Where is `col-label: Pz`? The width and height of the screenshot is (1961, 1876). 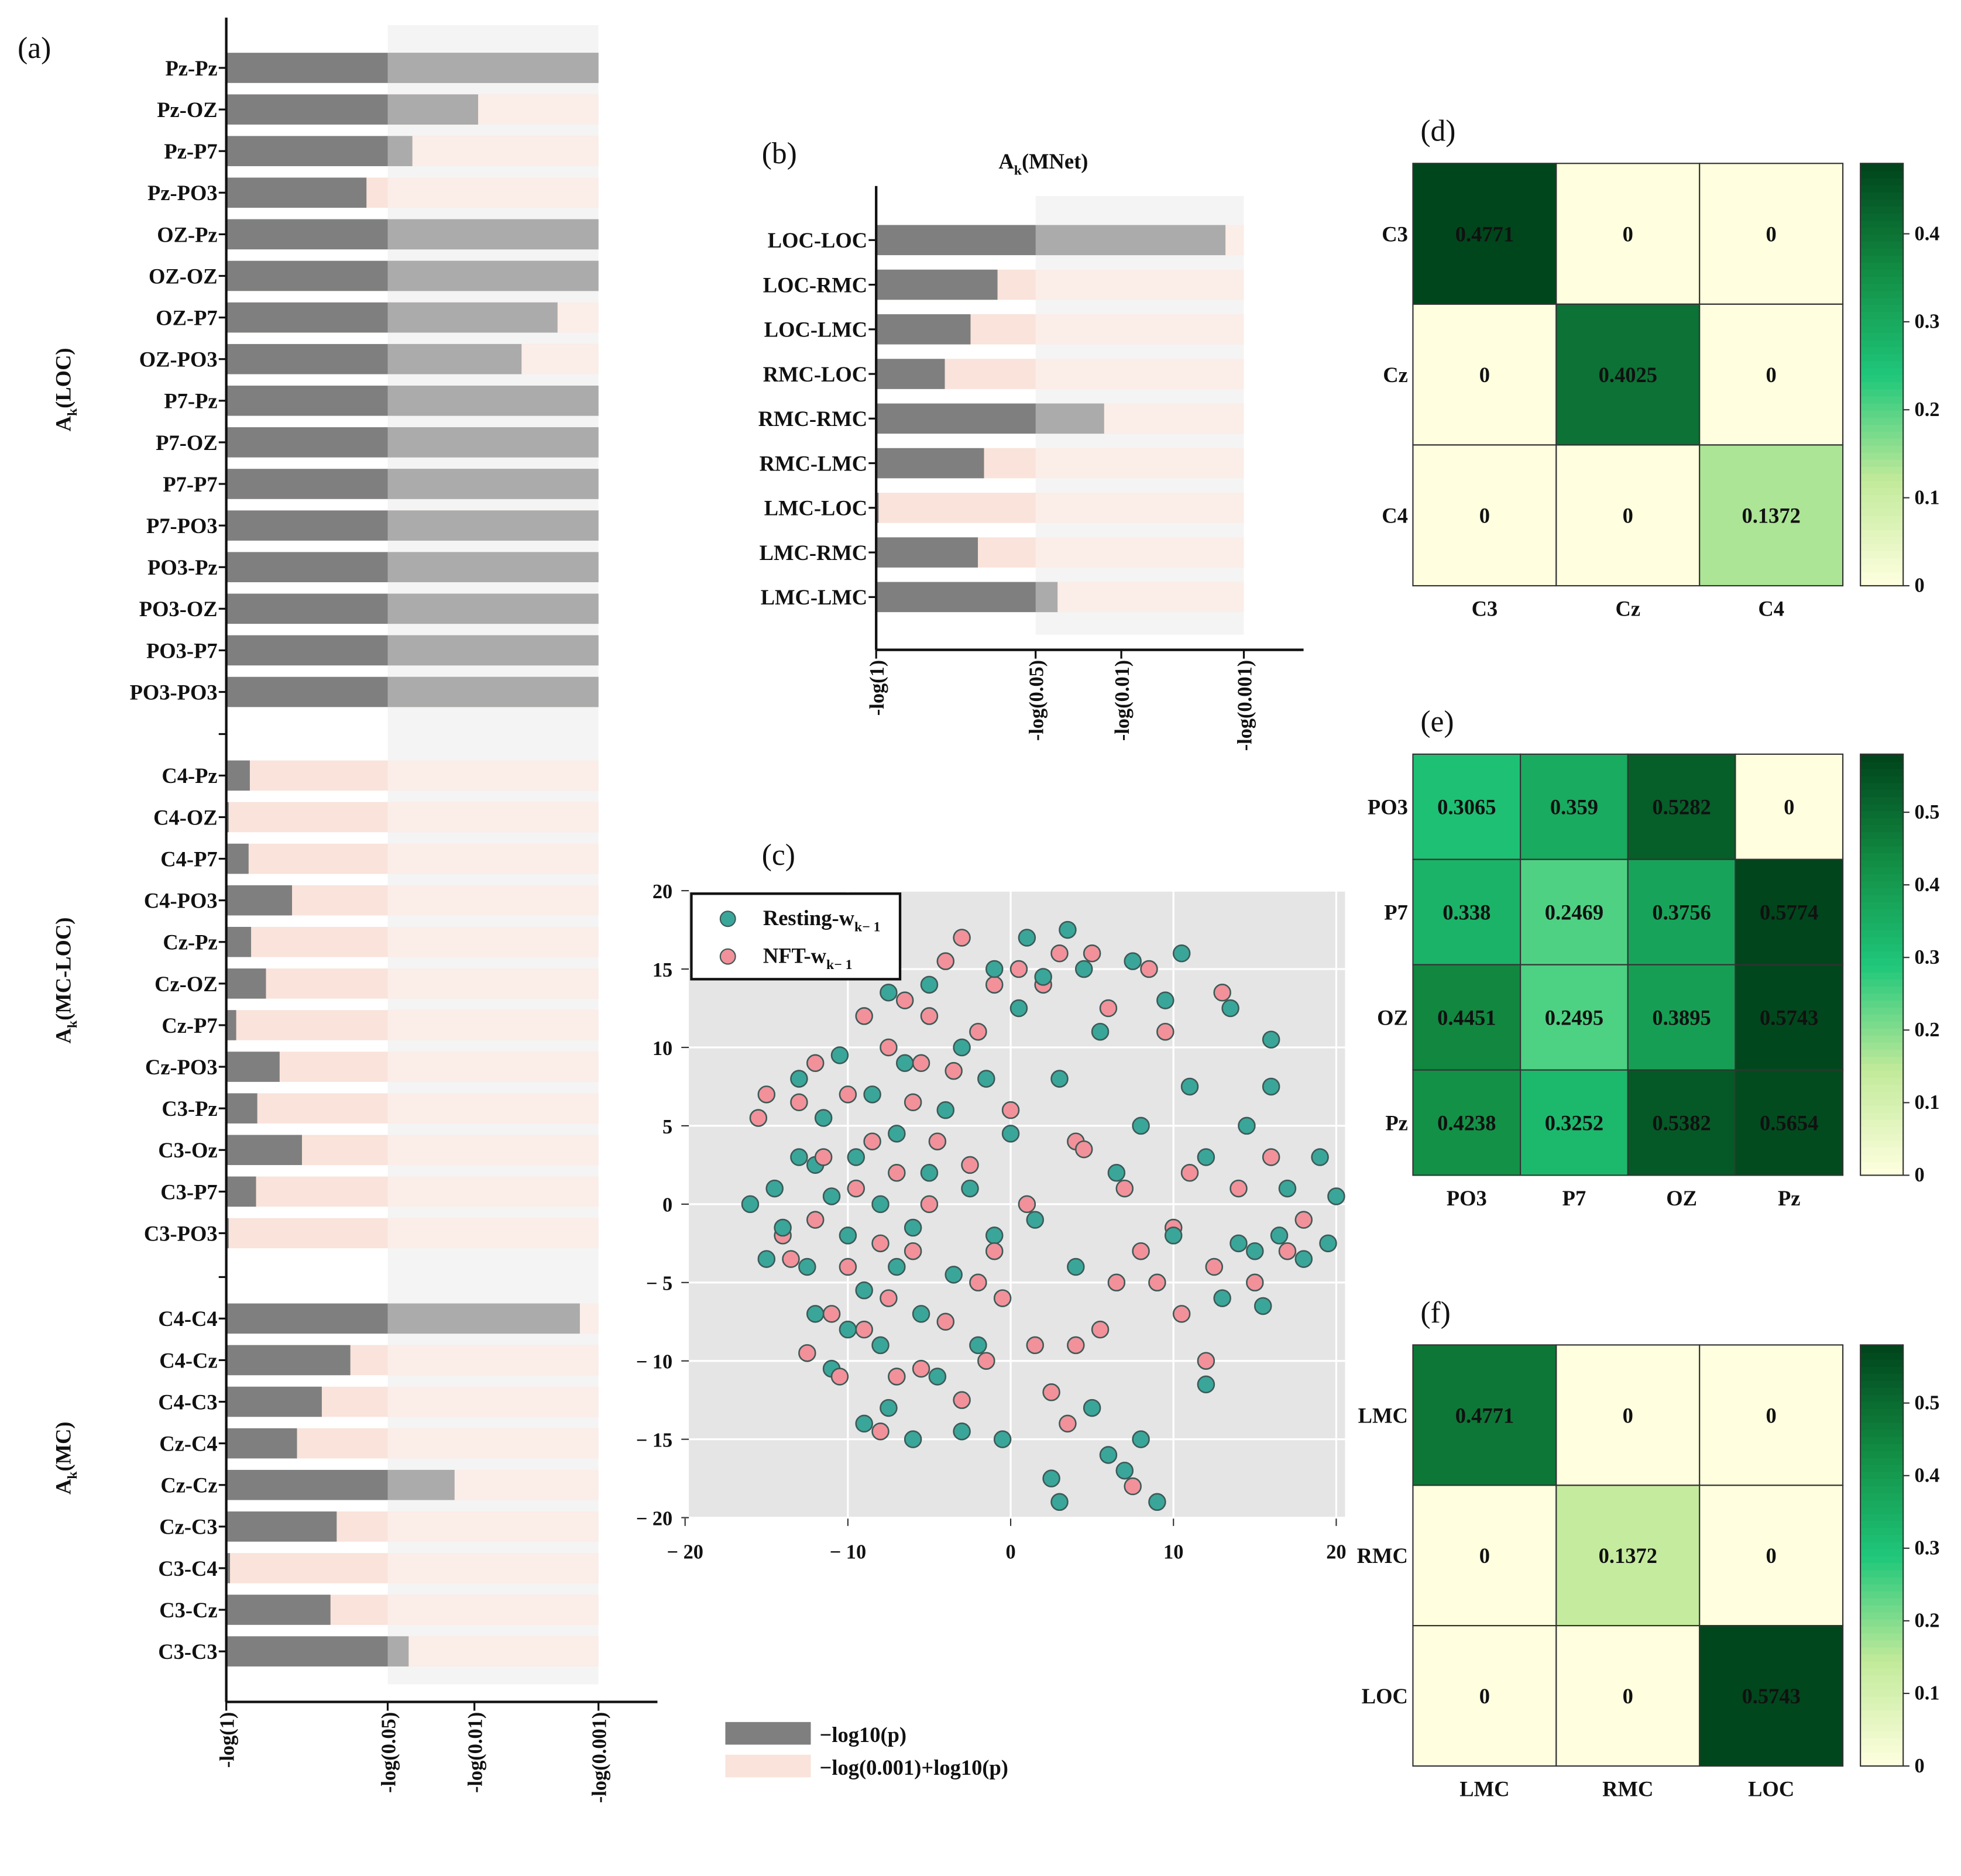
col-label: Pz is located at coordinates (1789, 1198).